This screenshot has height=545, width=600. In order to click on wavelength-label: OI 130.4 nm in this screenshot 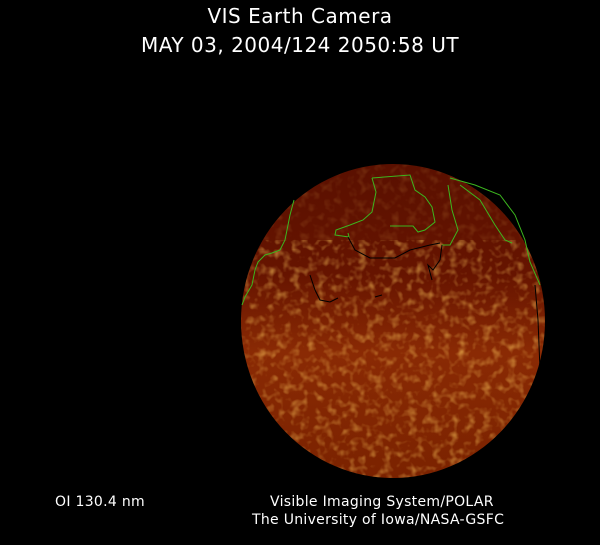, I will do `click(100, 502)`.